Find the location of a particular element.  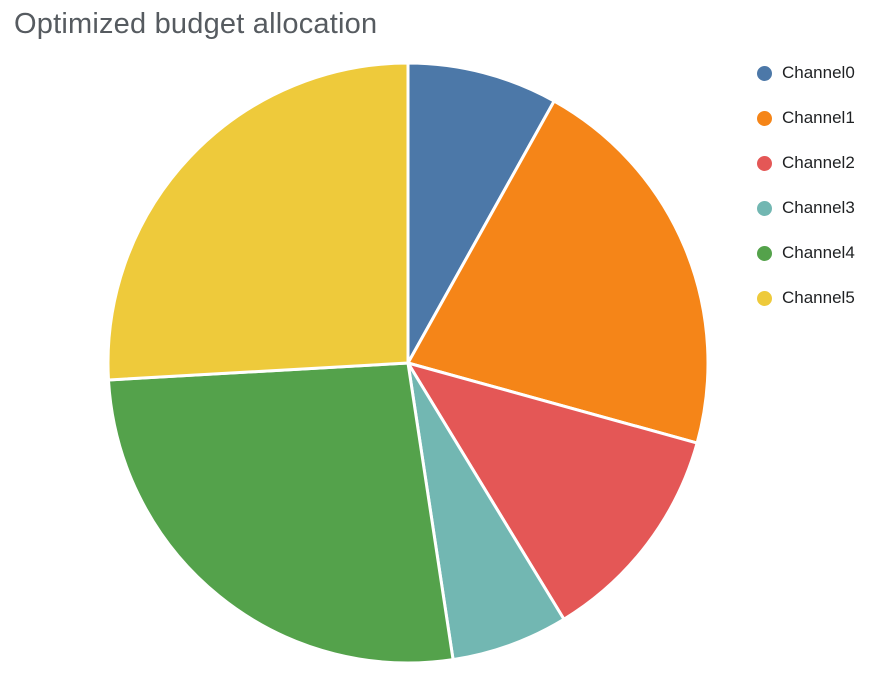

legend-item-channel2: Channel2 is located at coordinates (806, 162).